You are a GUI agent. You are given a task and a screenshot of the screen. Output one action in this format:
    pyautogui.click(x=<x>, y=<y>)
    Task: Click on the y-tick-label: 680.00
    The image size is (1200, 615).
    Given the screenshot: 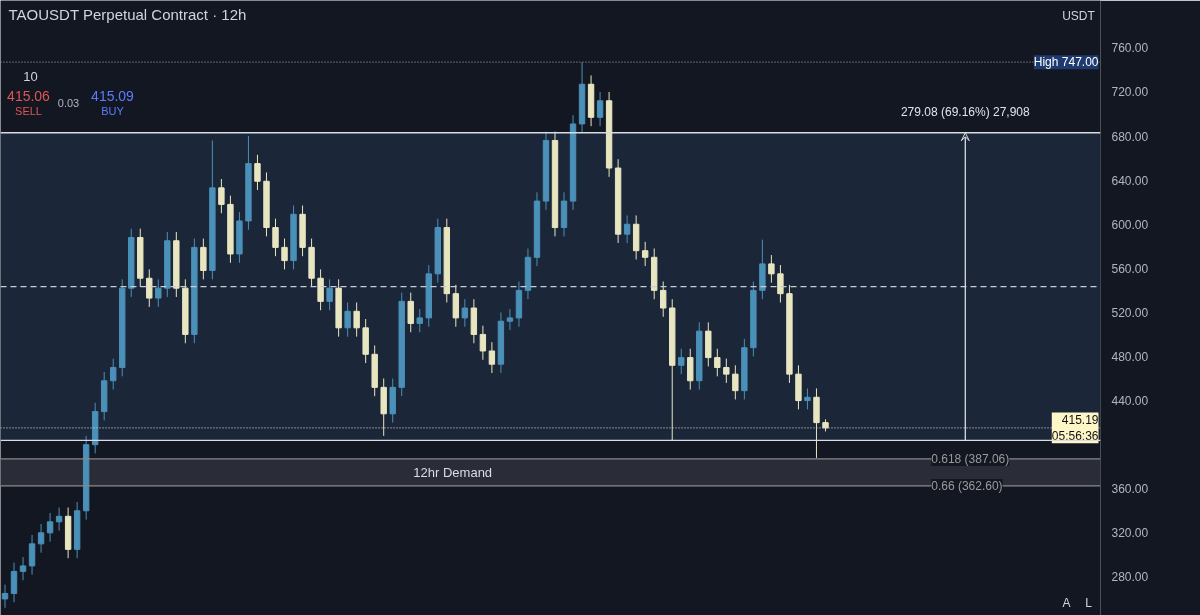 What is the action you would take?
    pyautogui.click(x=1130, y=136)
    